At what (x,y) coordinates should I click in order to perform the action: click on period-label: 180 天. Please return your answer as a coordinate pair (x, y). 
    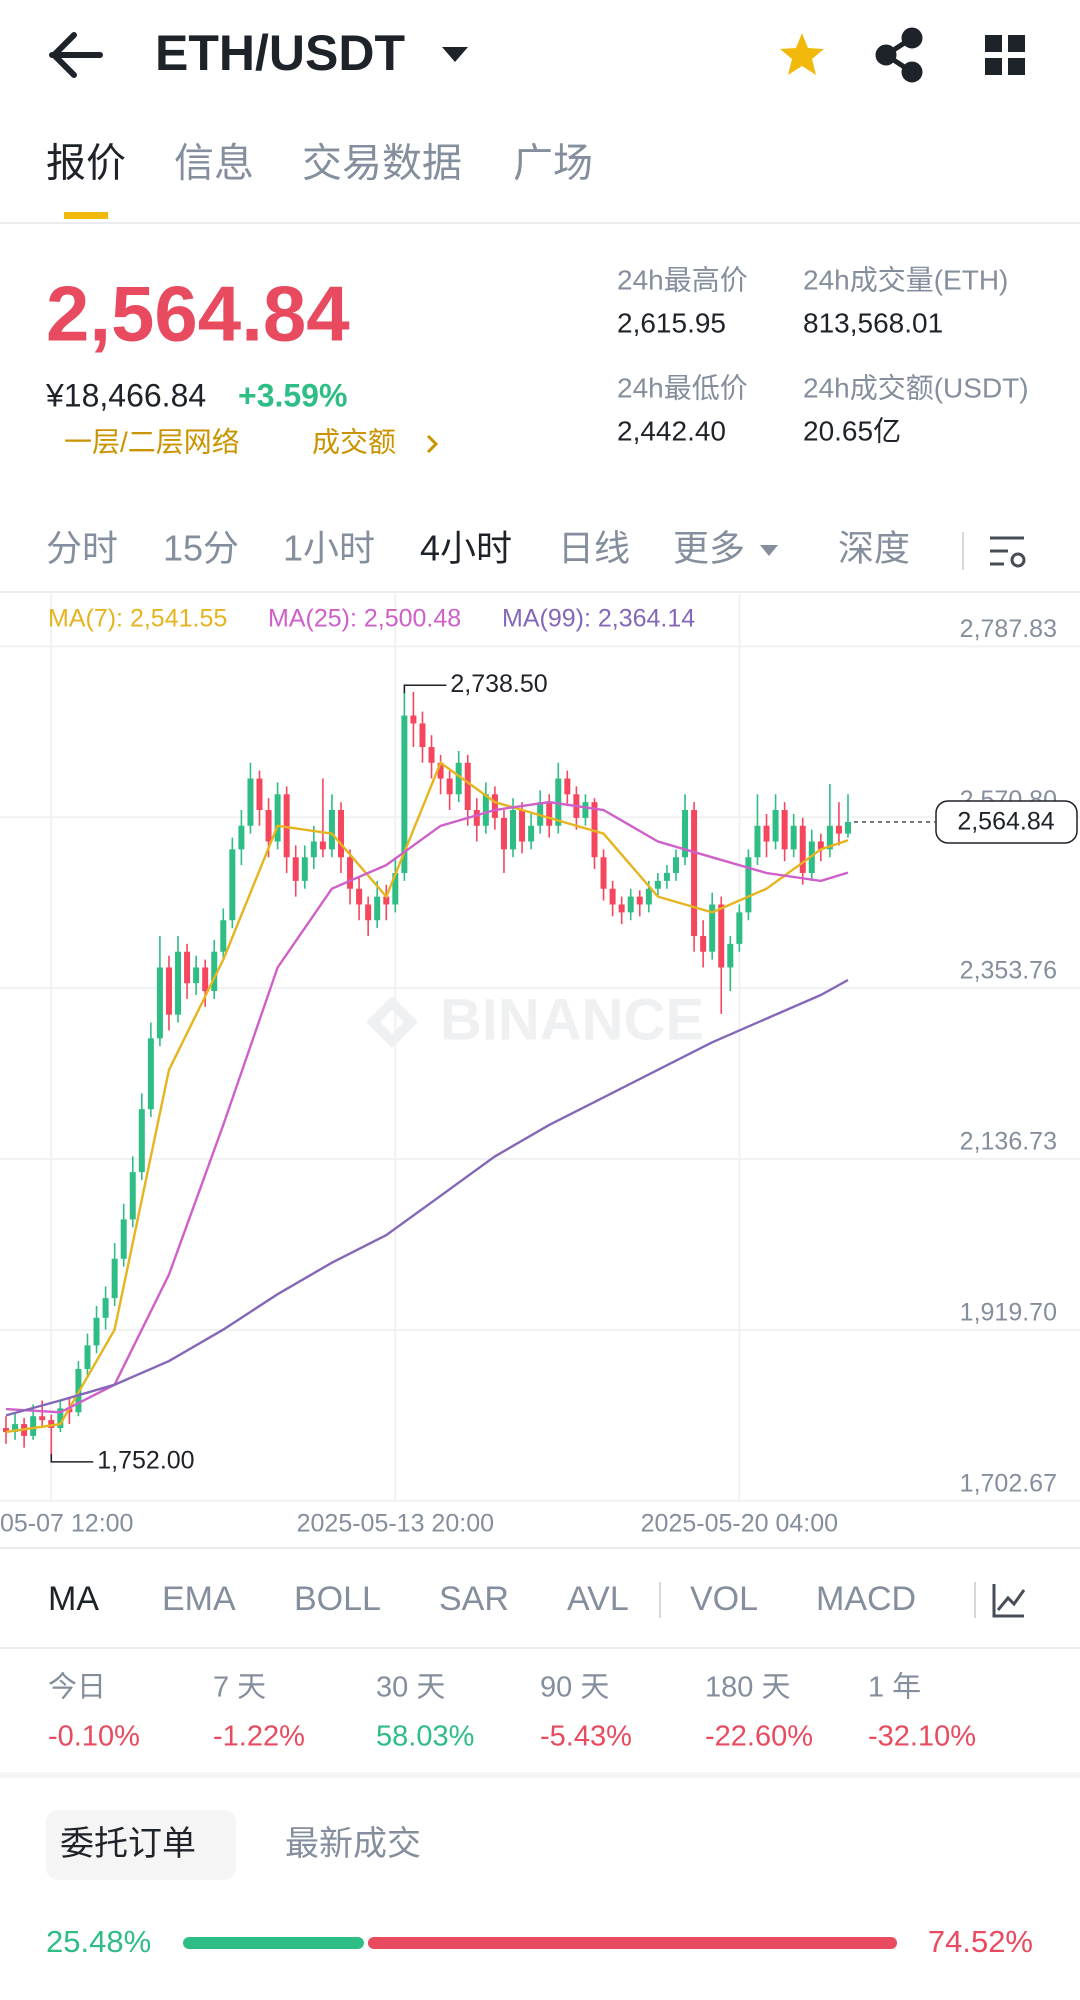
    Looking at the image, I should click on (747, 1688).